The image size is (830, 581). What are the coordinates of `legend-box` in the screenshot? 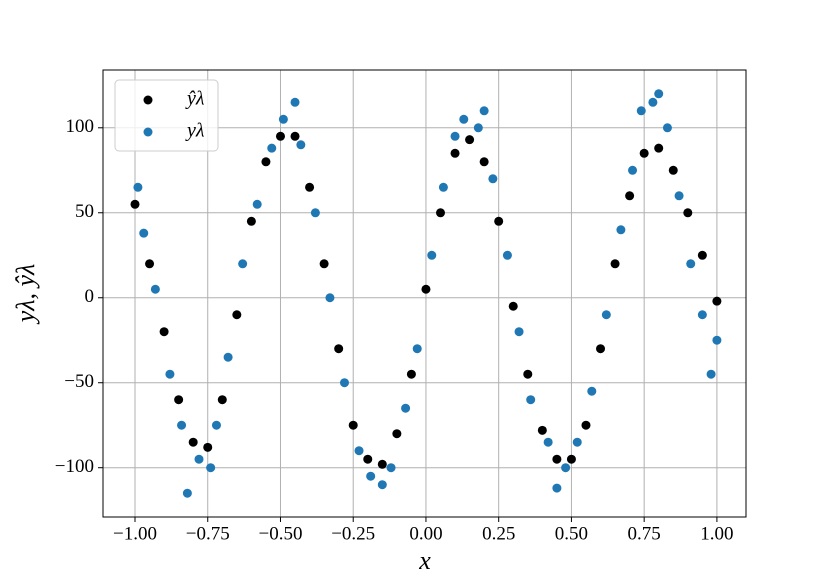 It's located at (166, 115).